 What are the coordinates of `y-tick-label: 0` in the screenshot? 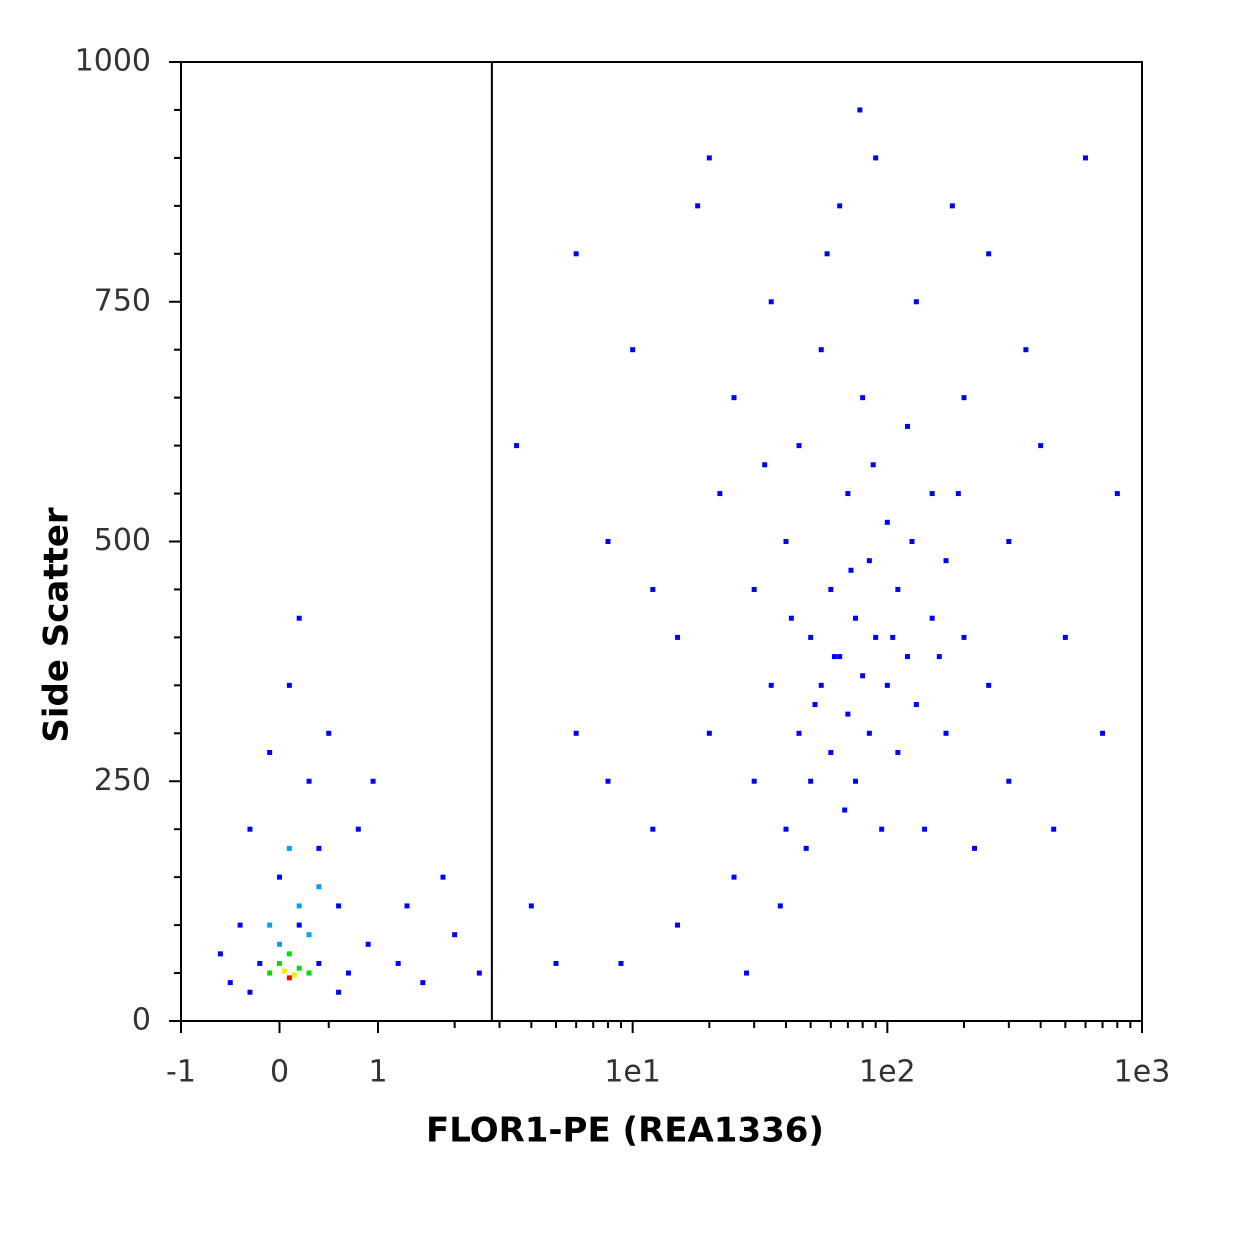 It's located at (141, 1020).